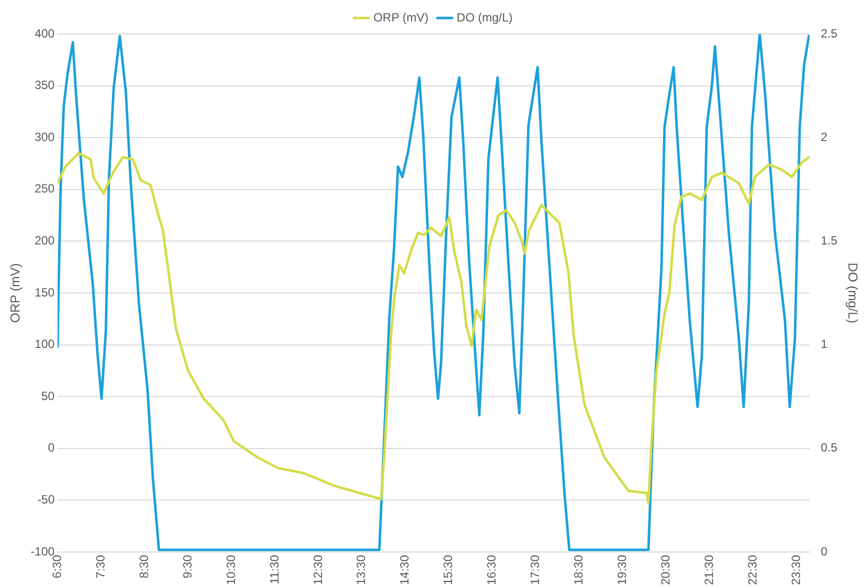  Describe the element at coordinates (317, 569) in the screenshot. I see `x-tick-label: 12:30` at that location.